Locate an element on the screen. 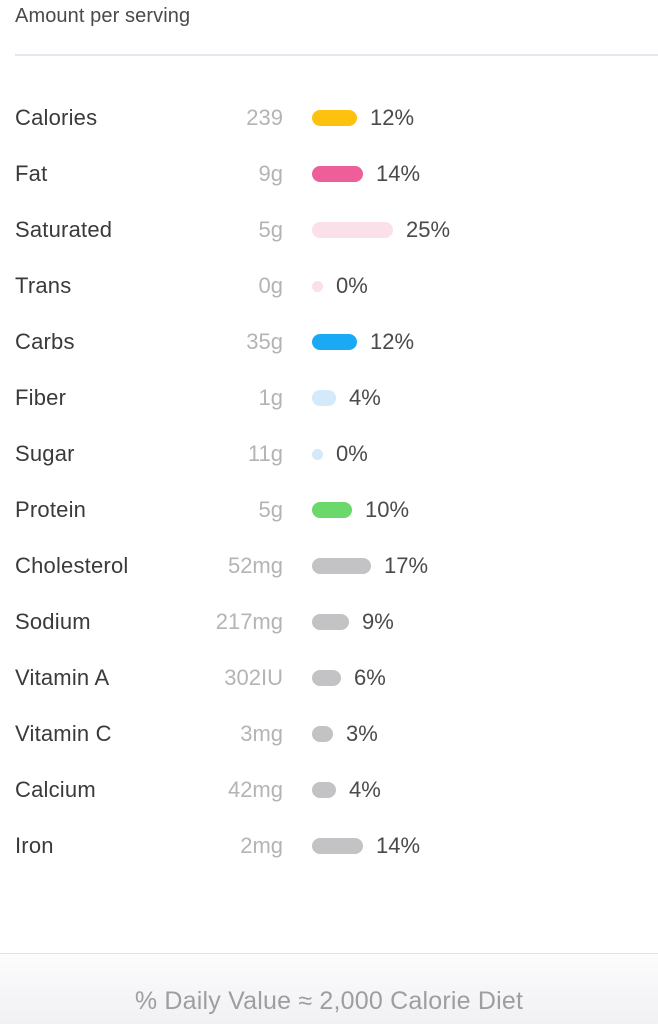  nutrient-label: Sugar is located at coordinates (45, 453).